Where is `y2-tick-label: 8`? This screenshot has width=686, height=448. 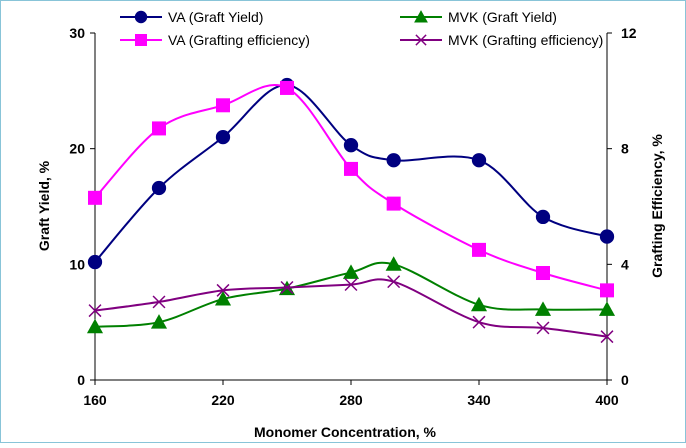 y2-tick-label: 8 is located at coordinates (625, 149).